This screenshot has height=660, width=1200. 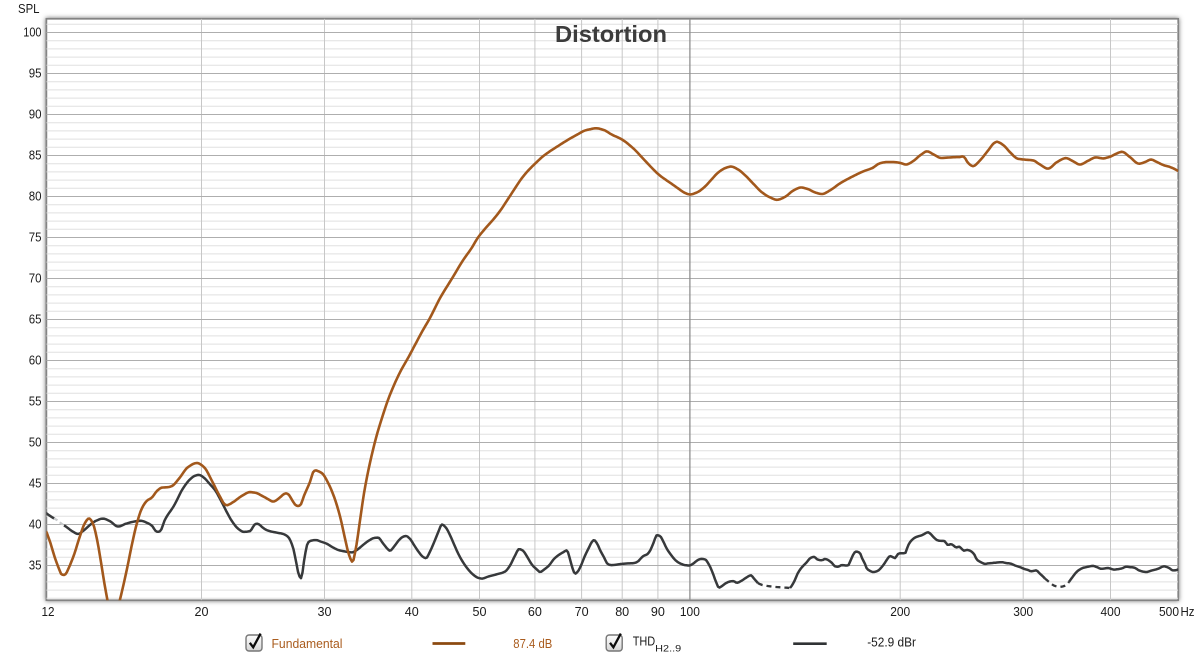 What do you see at coordinates (891, 642) in the screenshot?
I see `svg-text: -52.9 dBr` at bounding box center [891, 642].